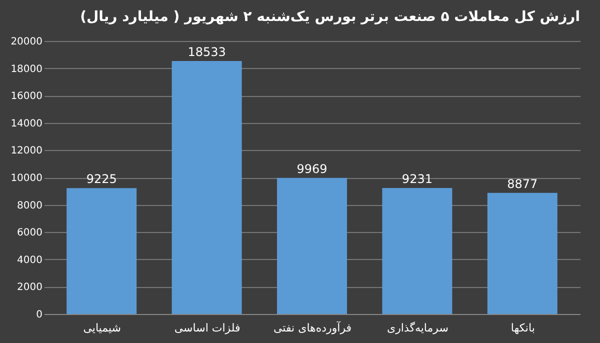  What do you see at coordinates (101, 179) in the screenshot?
I see `data-label: 9225` at bounding box center [101, 179].